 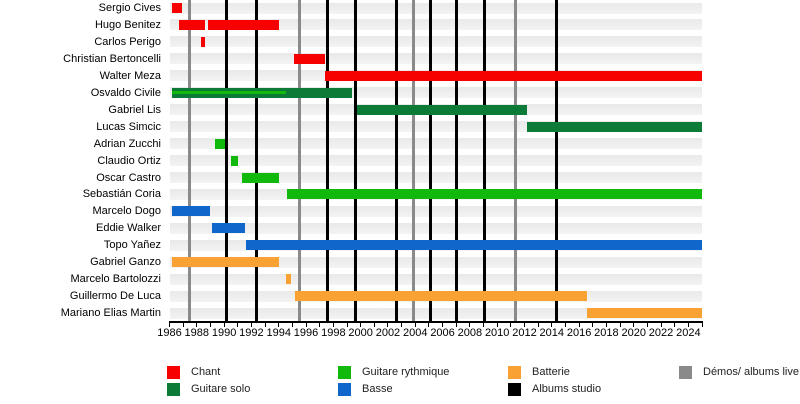 What do you see at coordinates (415, 333) in the screenshot?
I see `axis-year-label: 2004` at bounding box center [415, 333].